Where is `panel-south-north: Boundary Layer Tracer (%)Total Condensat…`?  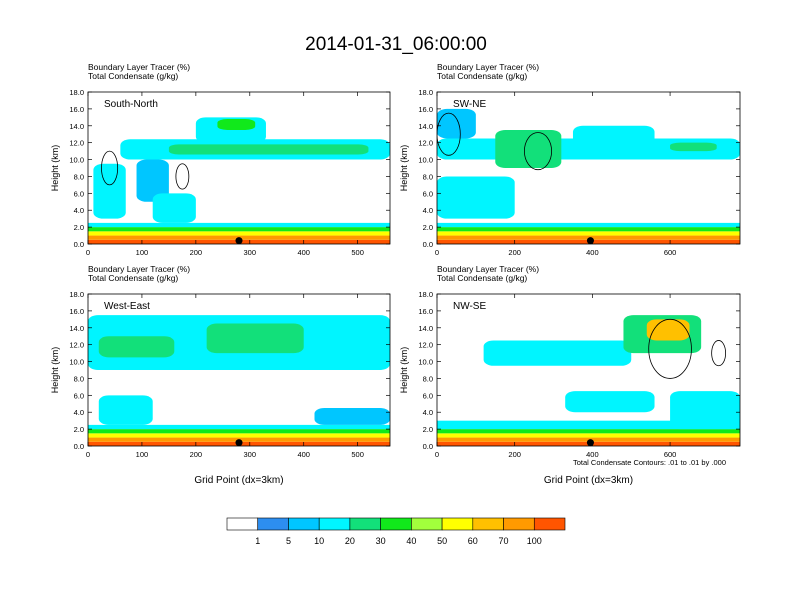
panel-south-north: Boundary Layer Tracer (%)Total Condensat… is located at coordinates (220, 159).